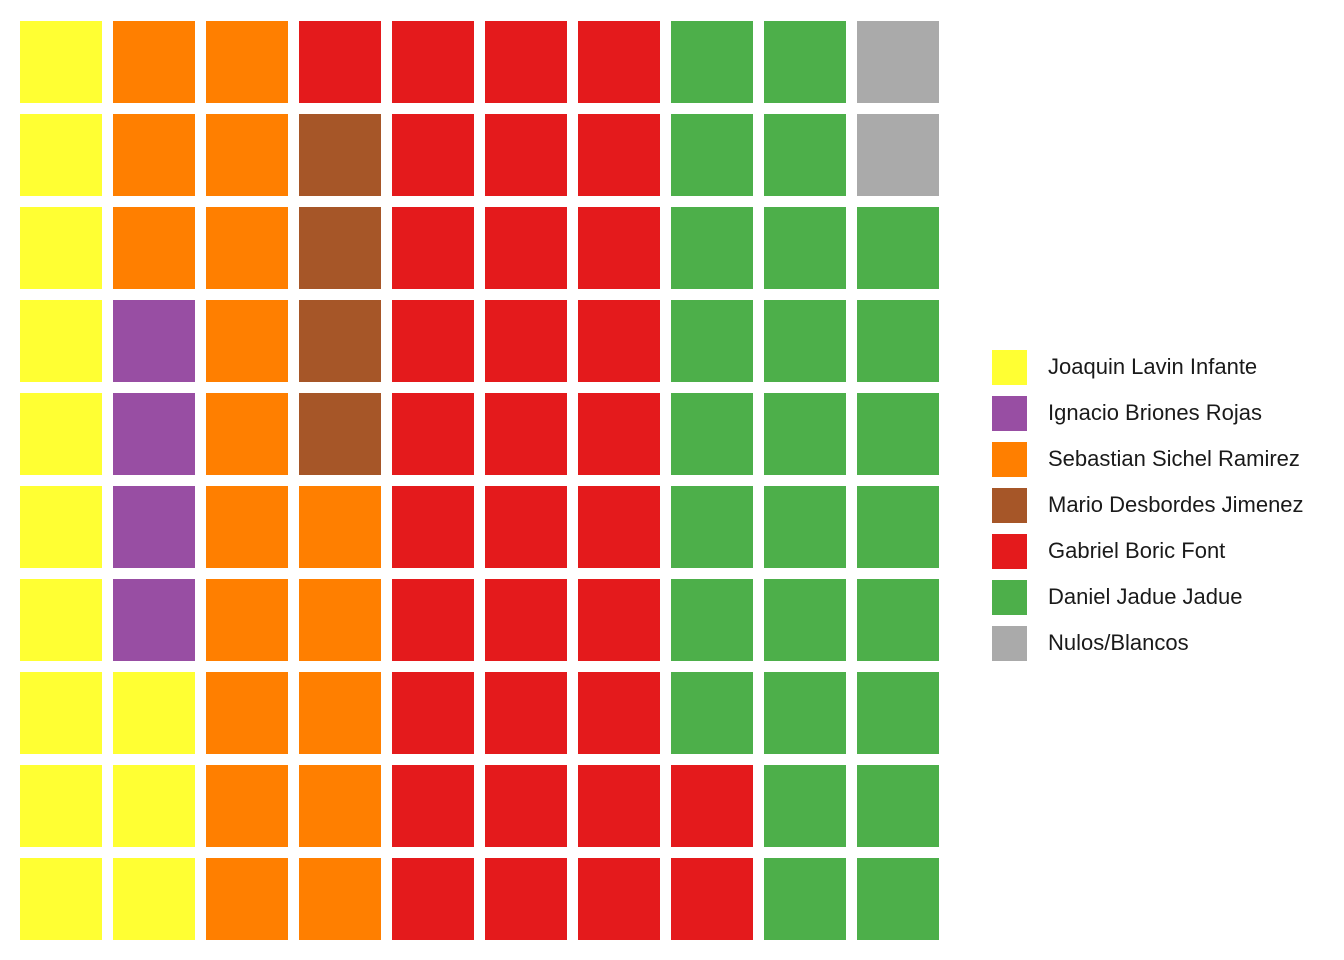 This screenshot has width=1344, height=960. I want to click on legend-label: Gabriel Boric Font, so click(1137, 550).